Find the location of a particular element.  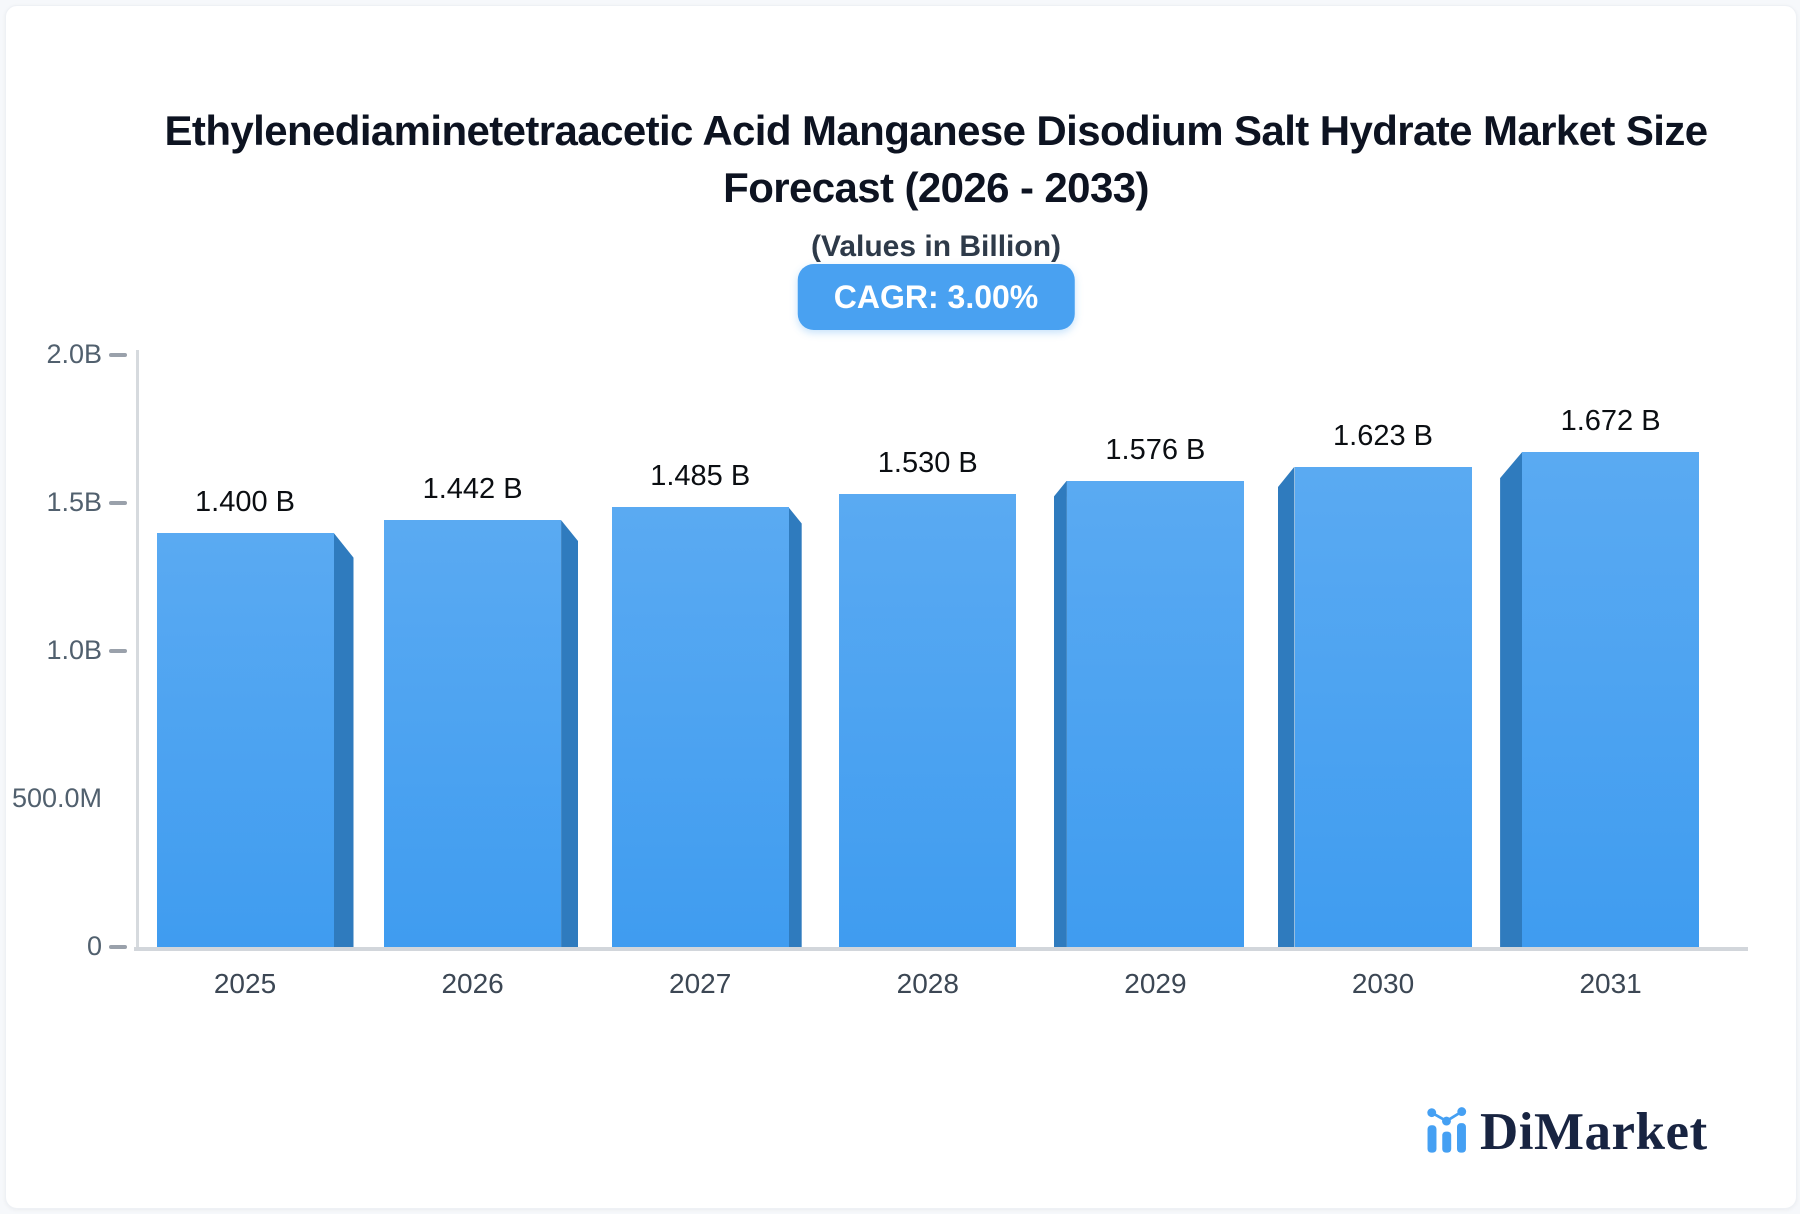

bar-2026 is located at coordinates (473, 735).